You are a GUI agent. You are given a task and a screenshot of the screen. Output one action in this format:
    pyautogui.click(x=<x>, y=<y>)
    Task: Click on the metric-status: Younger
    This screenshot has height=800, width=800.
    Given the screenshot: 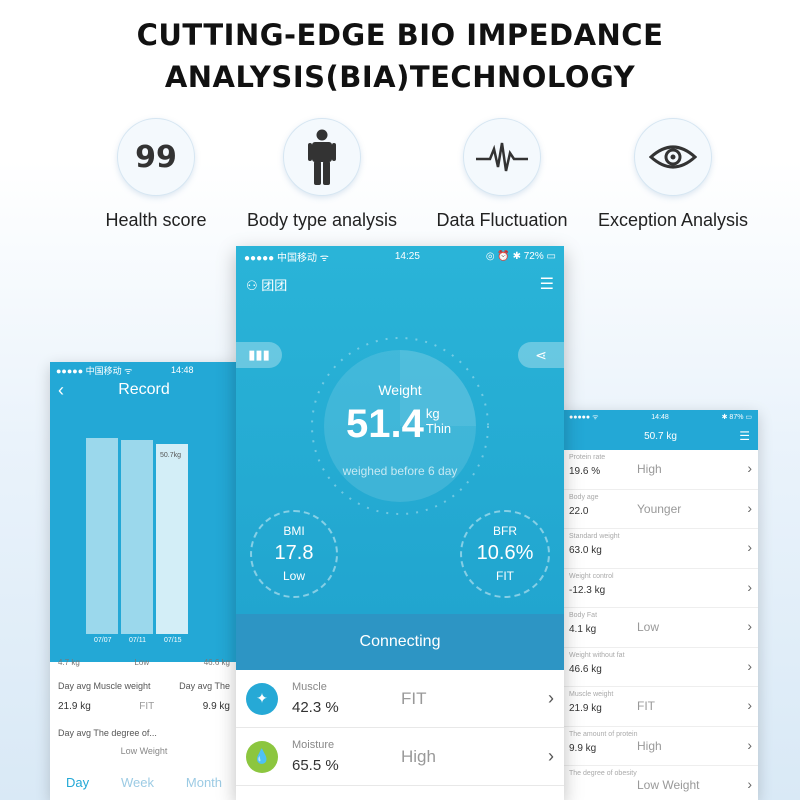 What is the action you would take?
    pyautogui.click(x=659, y=508)
    